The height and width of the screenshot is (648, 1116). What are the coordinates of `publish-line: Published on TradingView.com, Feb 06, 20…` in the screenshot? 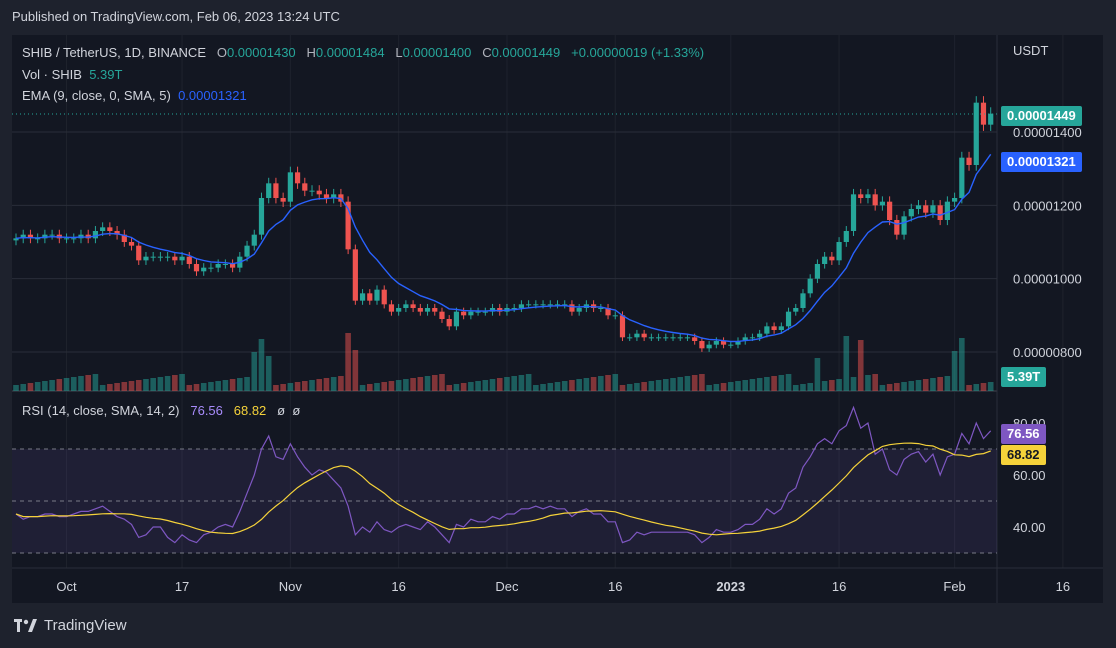 It's located at (176, 16).